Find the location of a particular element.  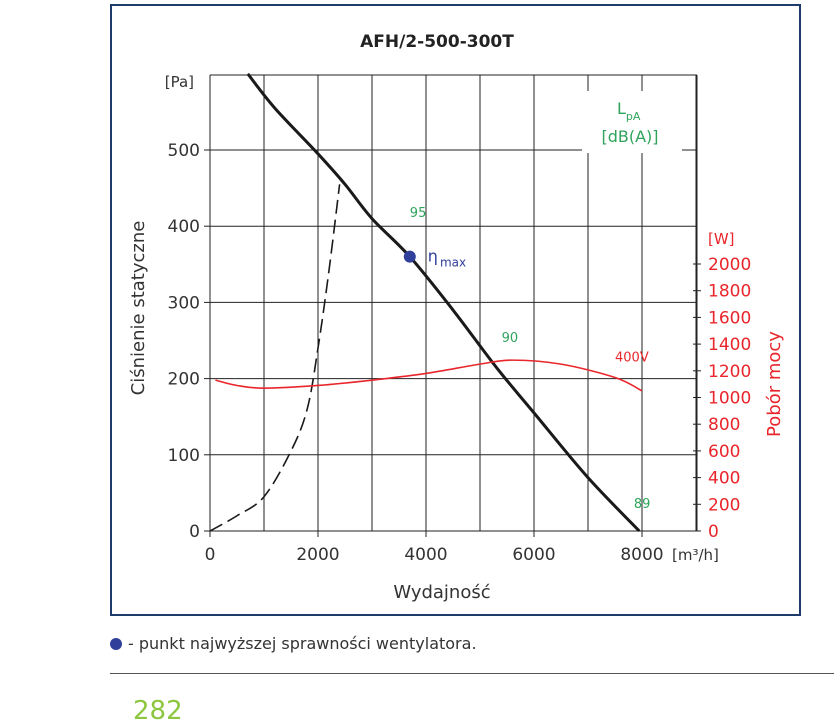

x-tick-label: 8000 is located at coordinates (641, 555).